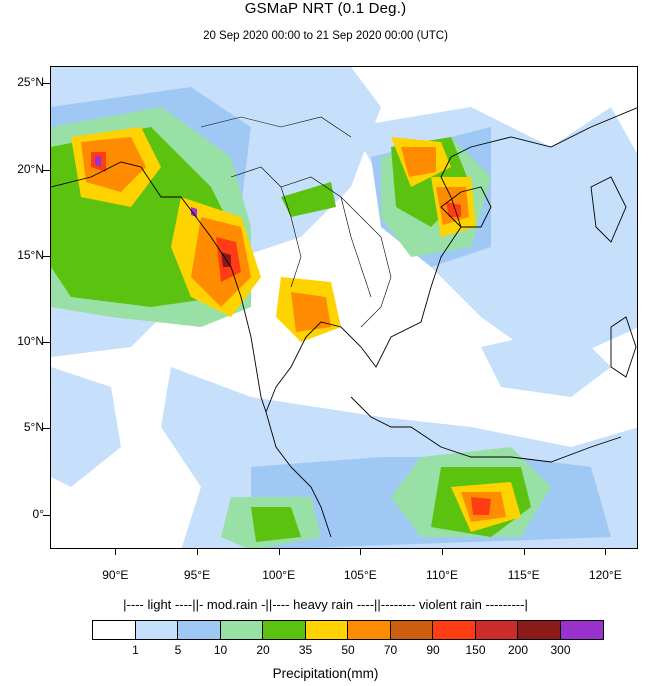  I want to click on lon-tick-label: 90°E, so click(115, 575).